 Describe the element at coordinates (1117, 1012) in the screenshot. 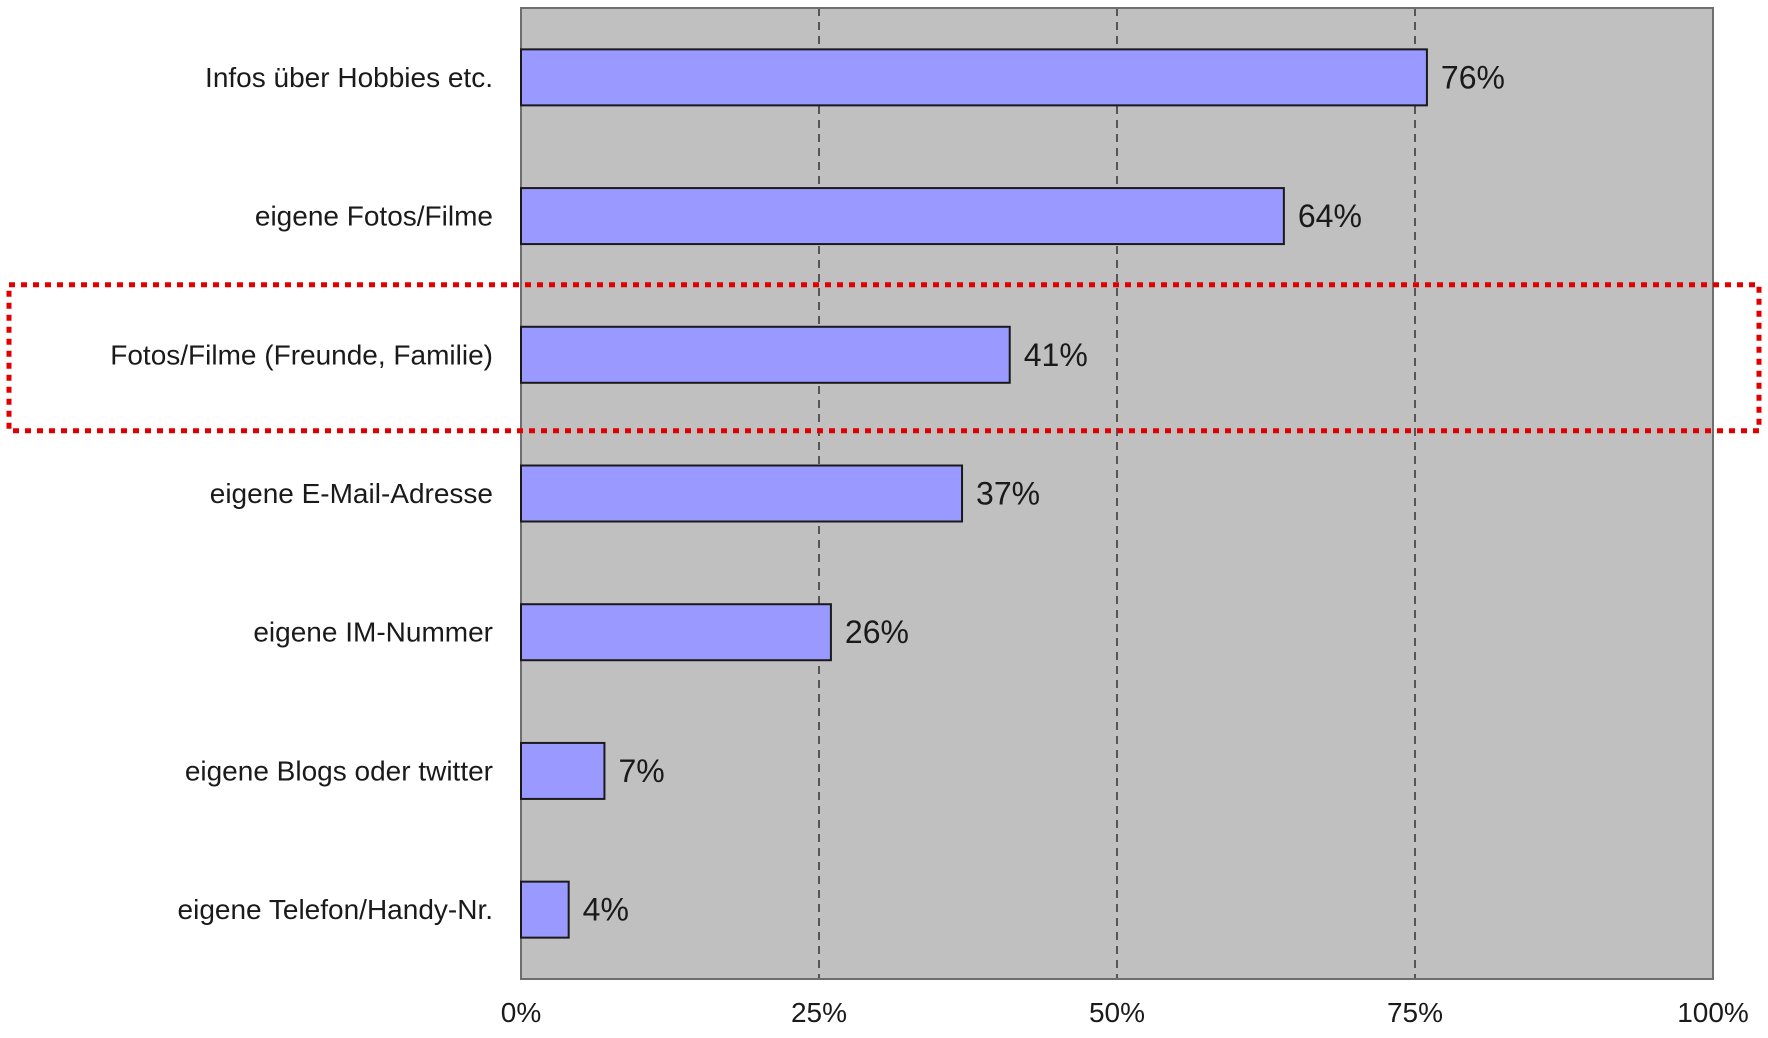

I see `x-tick-label-2: 50%` at that location.